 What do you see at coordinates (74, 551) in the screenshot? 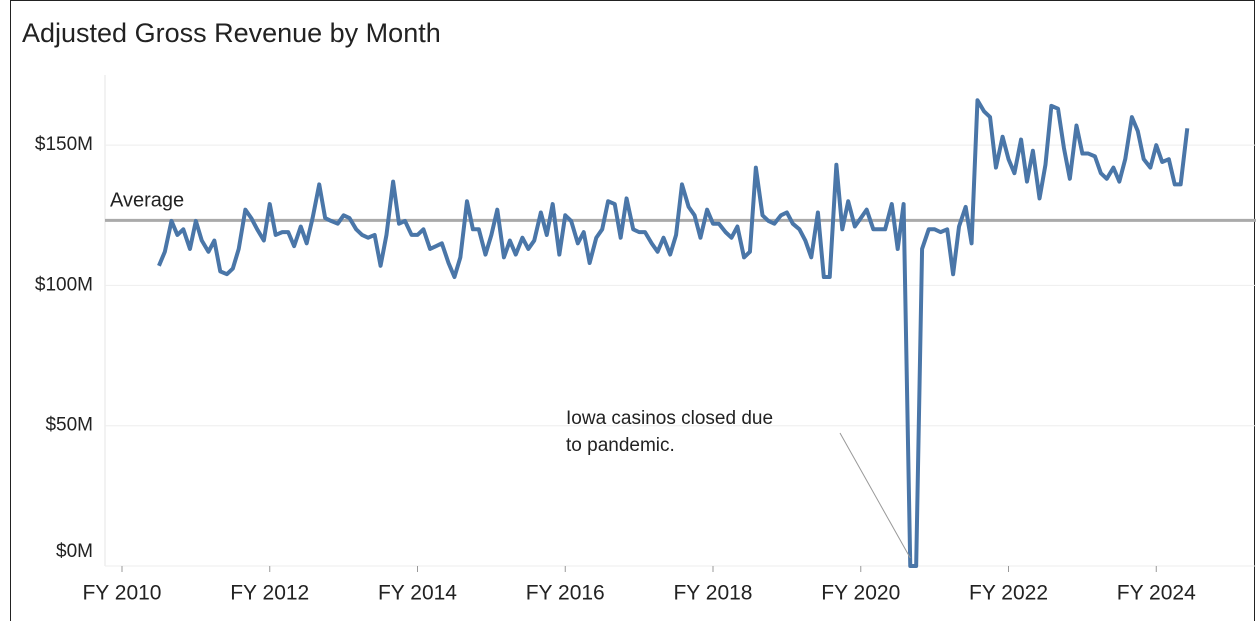
I see `y-tick-label: $0M` at bounding box center [74, 551].